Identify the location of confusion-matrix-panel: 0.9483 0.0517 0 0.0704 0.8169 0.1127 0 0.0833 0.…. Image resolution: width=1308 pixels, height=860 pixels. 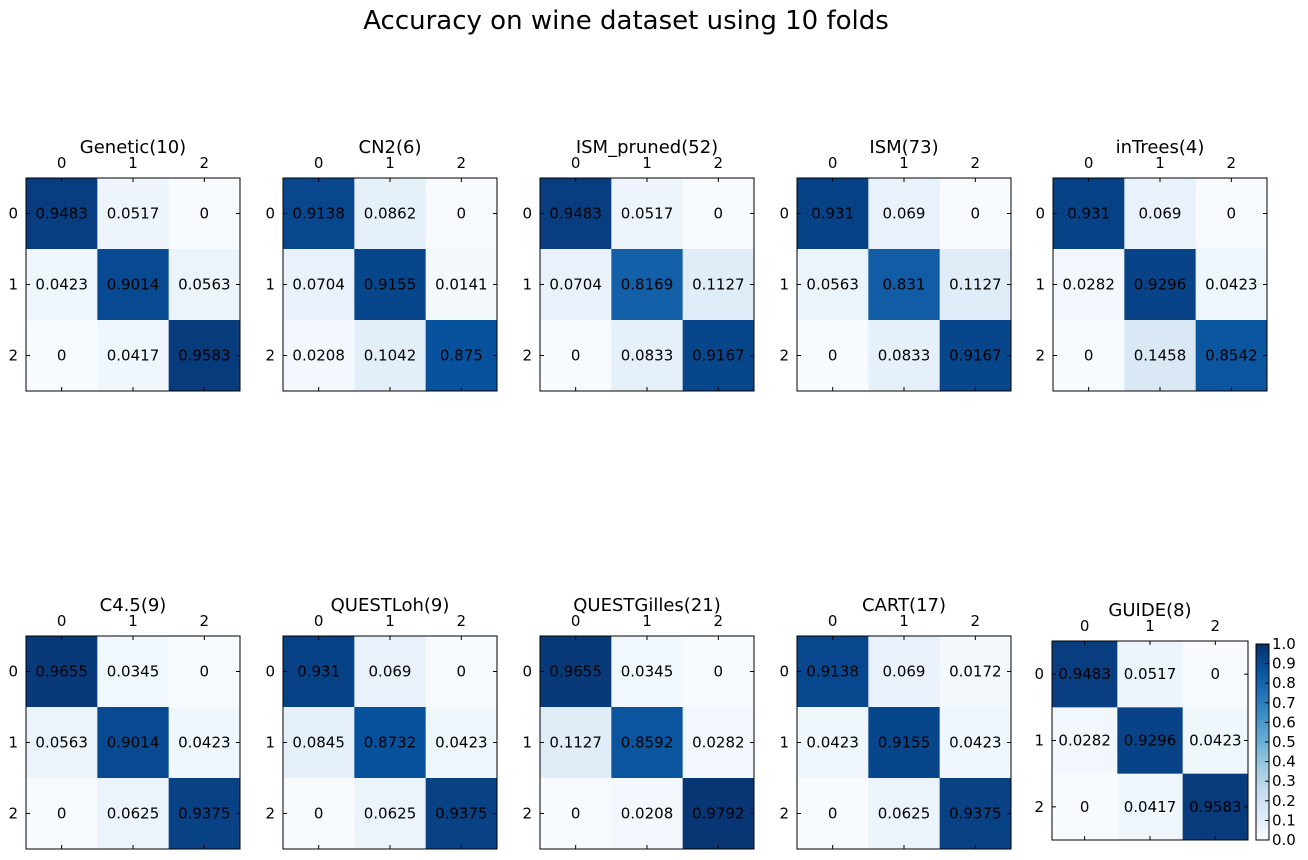
(638, 264).